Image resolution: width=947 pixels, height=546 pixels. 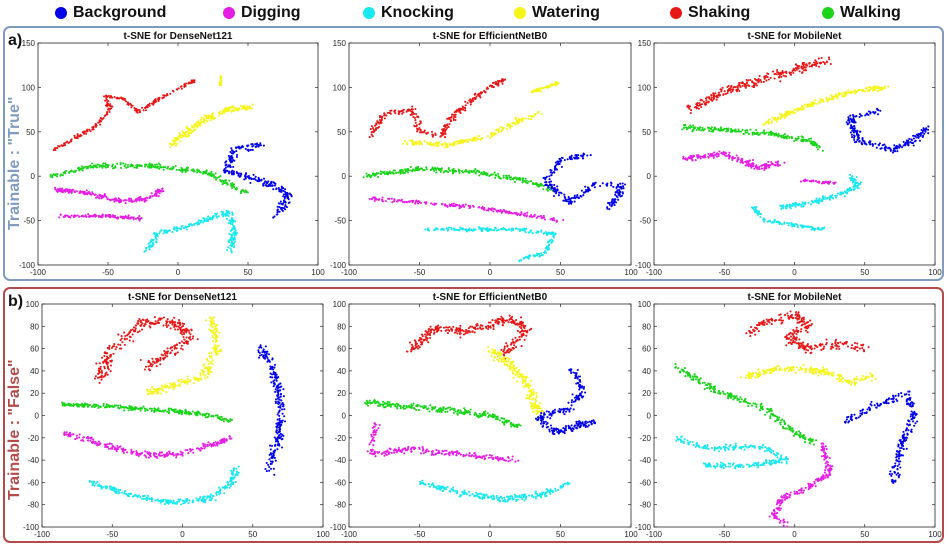 What do you see at coordinates (34, 371) in the screenshot?
I see `y-tick-label: 40` at bounding box center [34, 371].